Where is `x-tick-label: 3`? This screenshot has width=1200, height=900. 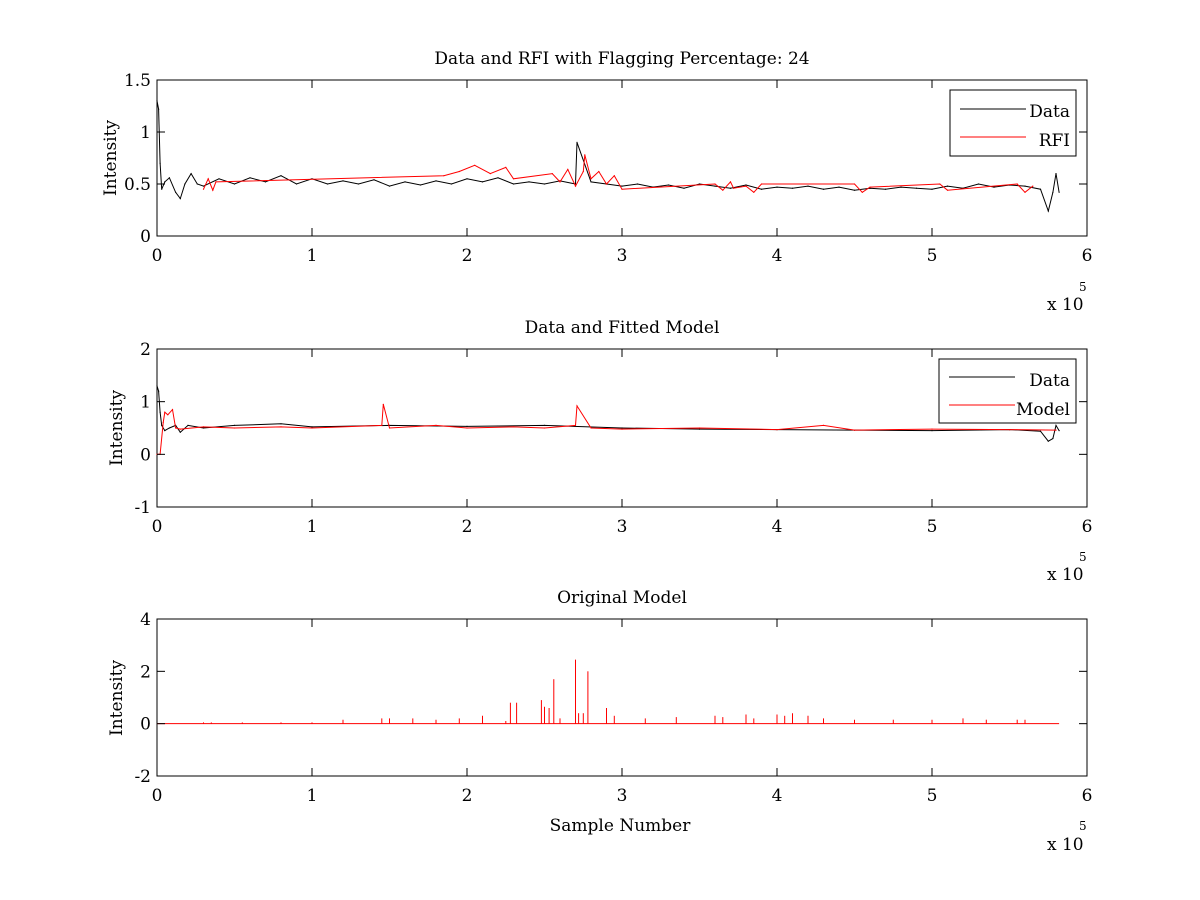 x-tick-label: 3 is located at coordinates (622, 796).